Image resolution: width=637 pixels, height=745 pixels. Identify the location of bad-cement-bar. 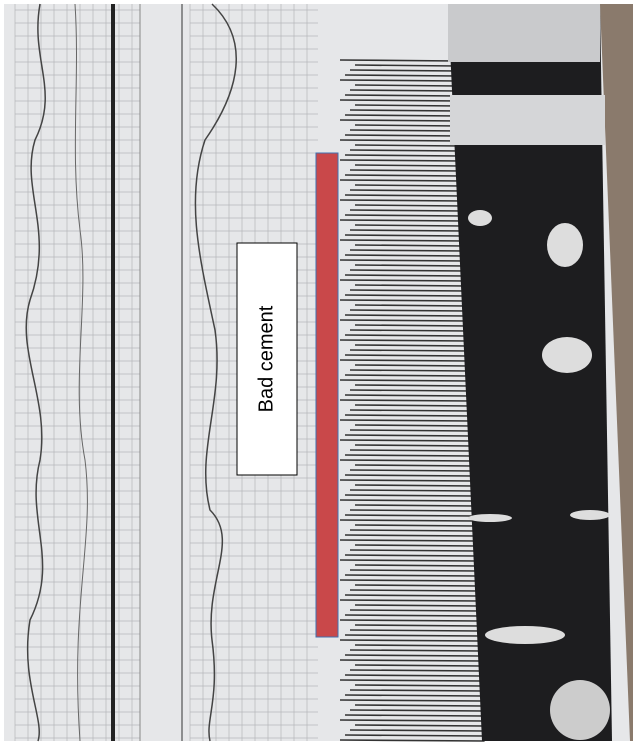
(327, 395).